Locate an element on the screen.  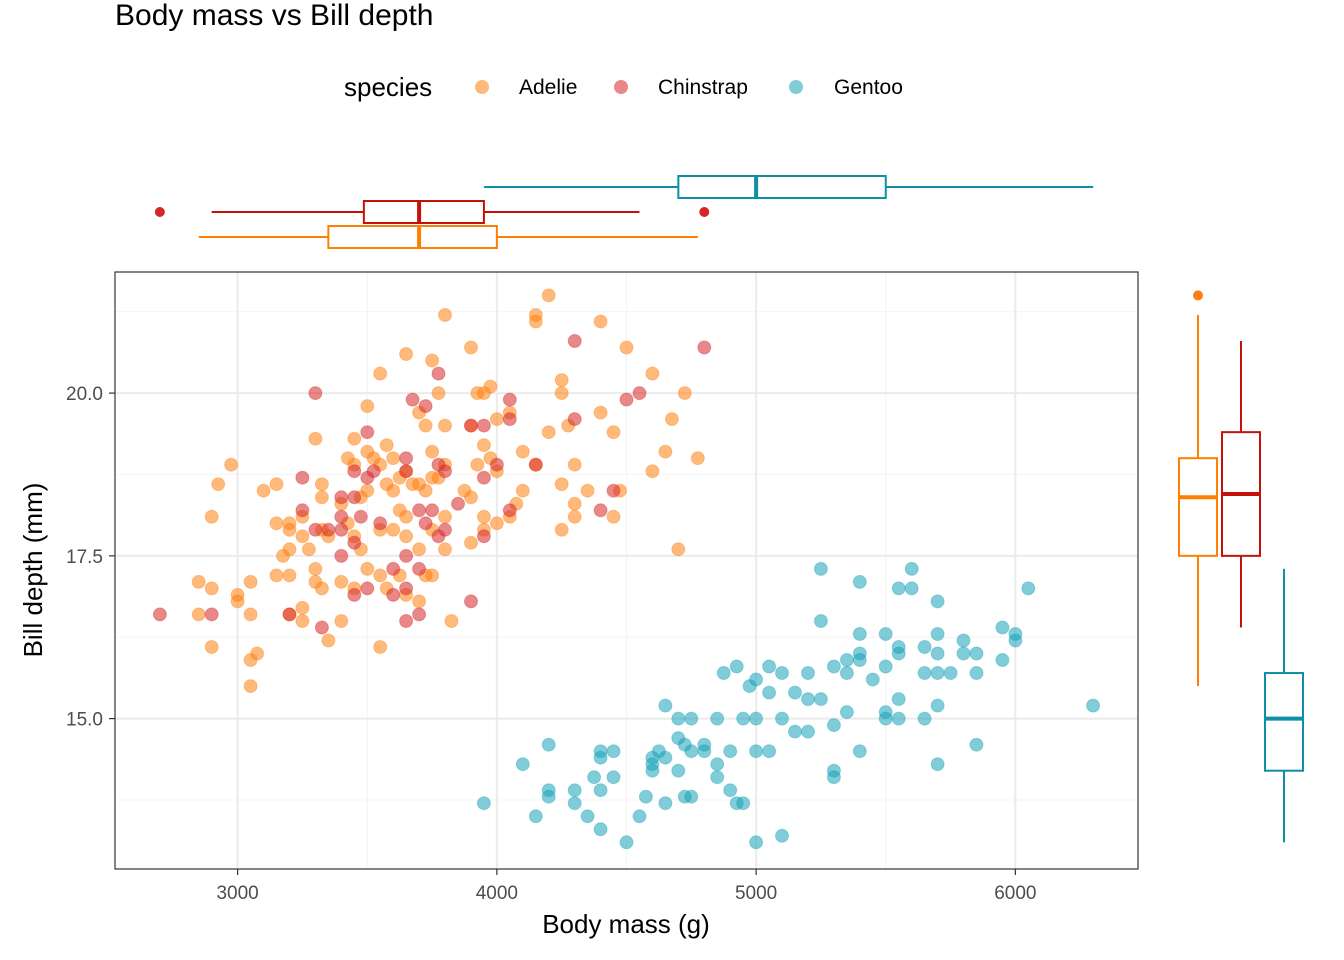
chart-title: Body mass vs Bill depth is located at coordinates (274, 16).